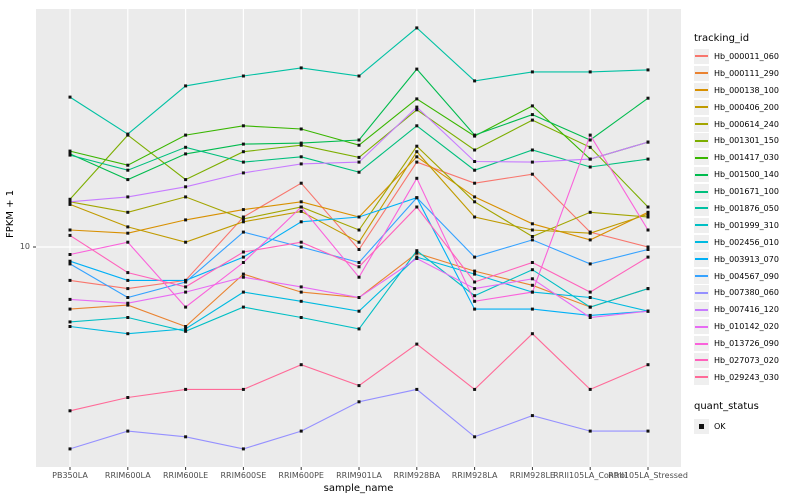 This screenshot has height=500, width=800. I want to click on legend-item: Hb_001671_100, so click(736, 191).